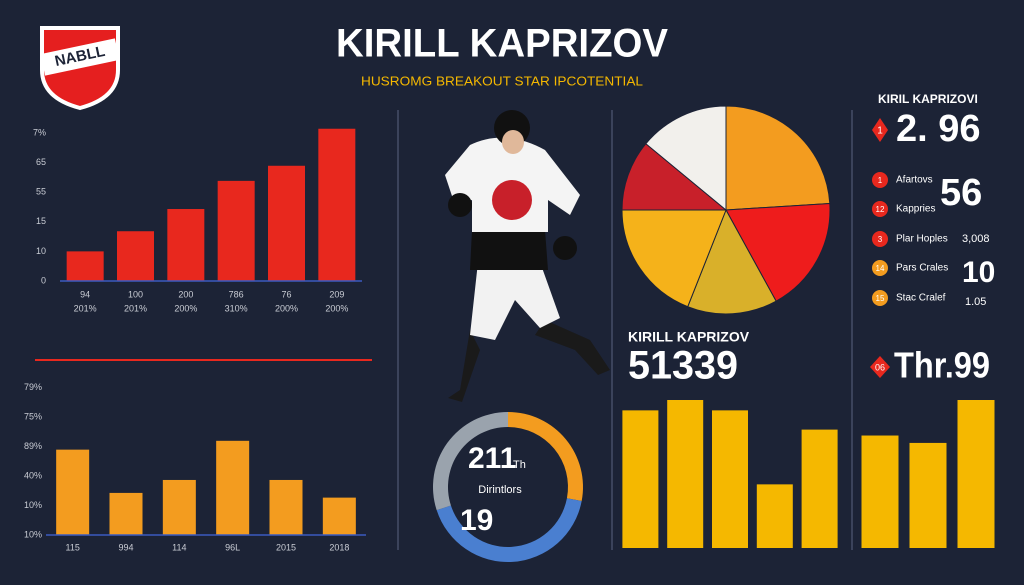  I want to click on donut-label: Dirintlors, so click(500, 490).